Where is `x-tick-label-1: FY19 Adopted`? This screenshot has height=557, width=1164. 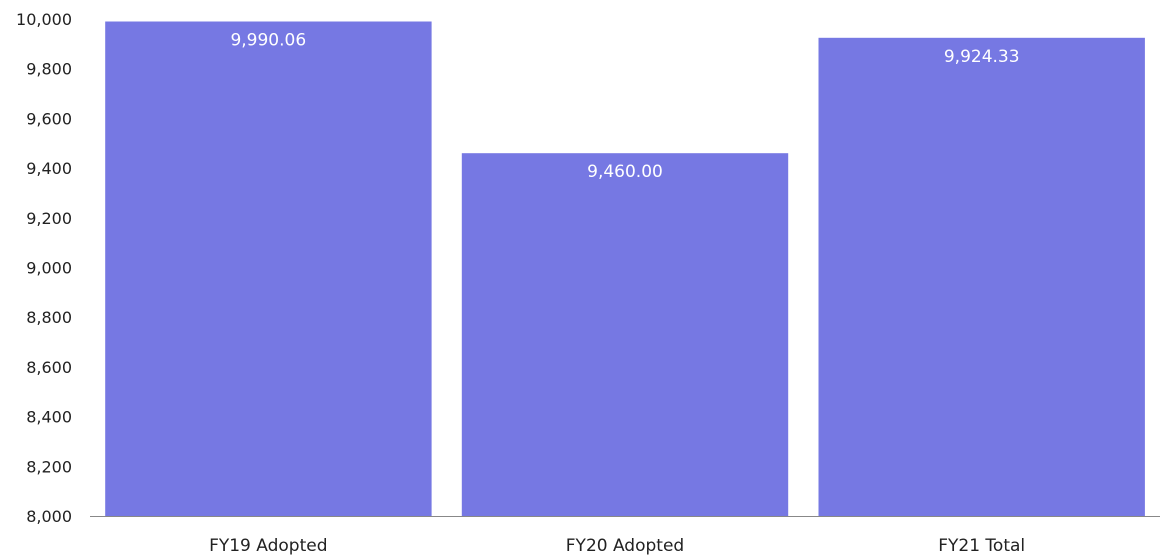
x-tick-label-1: FY19 Adopted is located at coordinates (268, 546).